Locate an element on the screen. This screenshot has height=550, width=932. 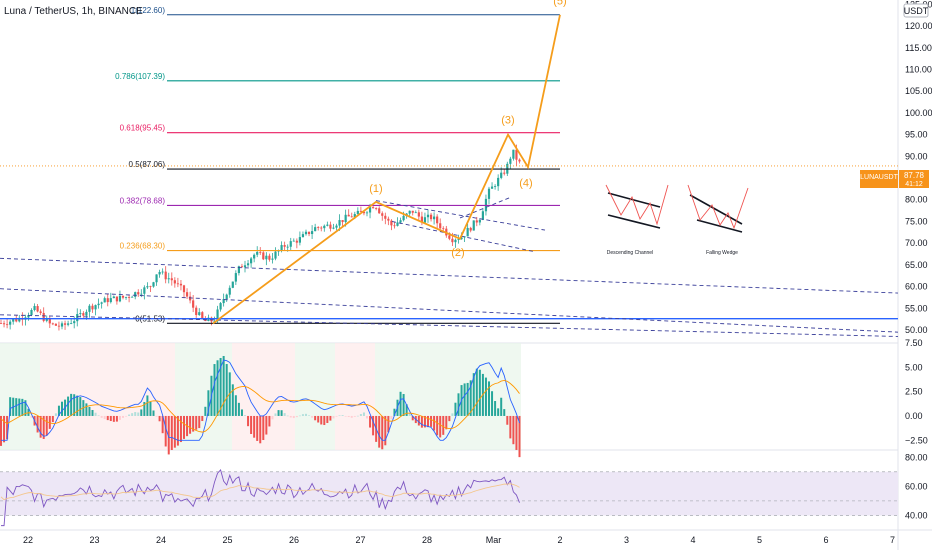
currency-label: USDT is located at coordinates (916, 10).